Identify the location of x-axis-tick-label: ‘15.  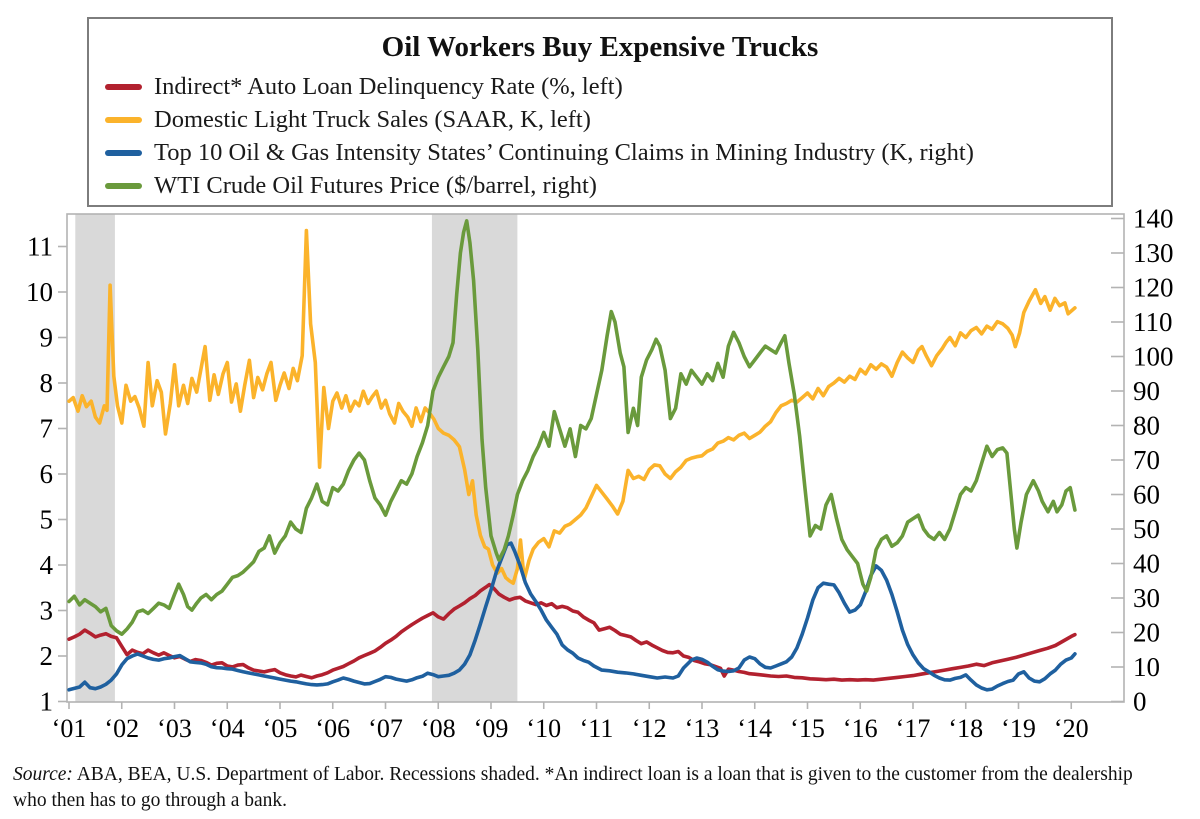
(807, 728).